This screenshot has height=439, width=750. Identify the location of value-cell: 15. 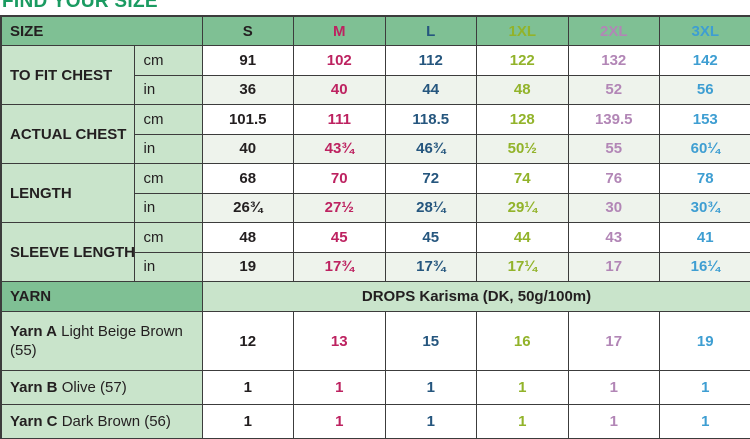
(431, 341).